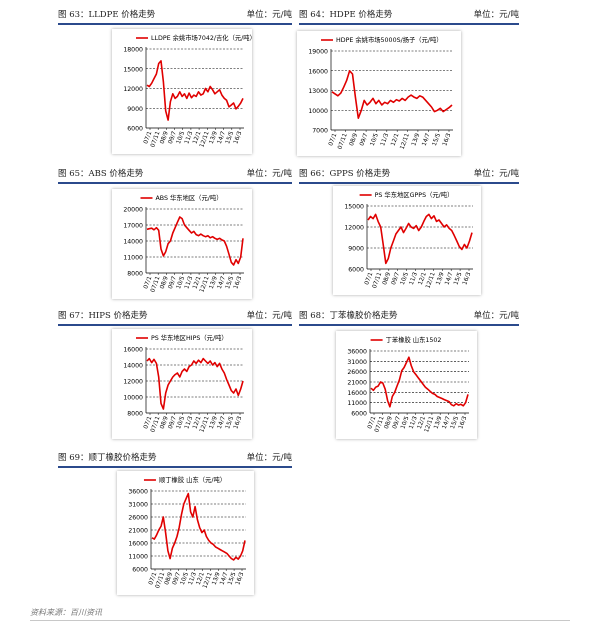 This screenshot has width=595, height=628. What do you see at coordinates (357, 362) in the screenshot?
I see `y-tick-label: 31000` at bounding box center [357, 362].